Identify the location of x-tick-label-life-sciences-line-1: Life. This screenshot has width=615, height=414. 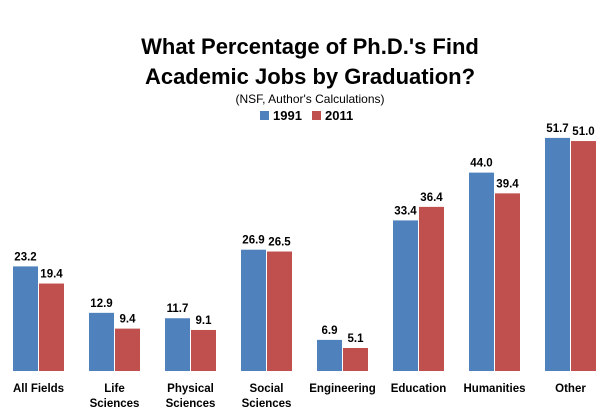
(114, 389).